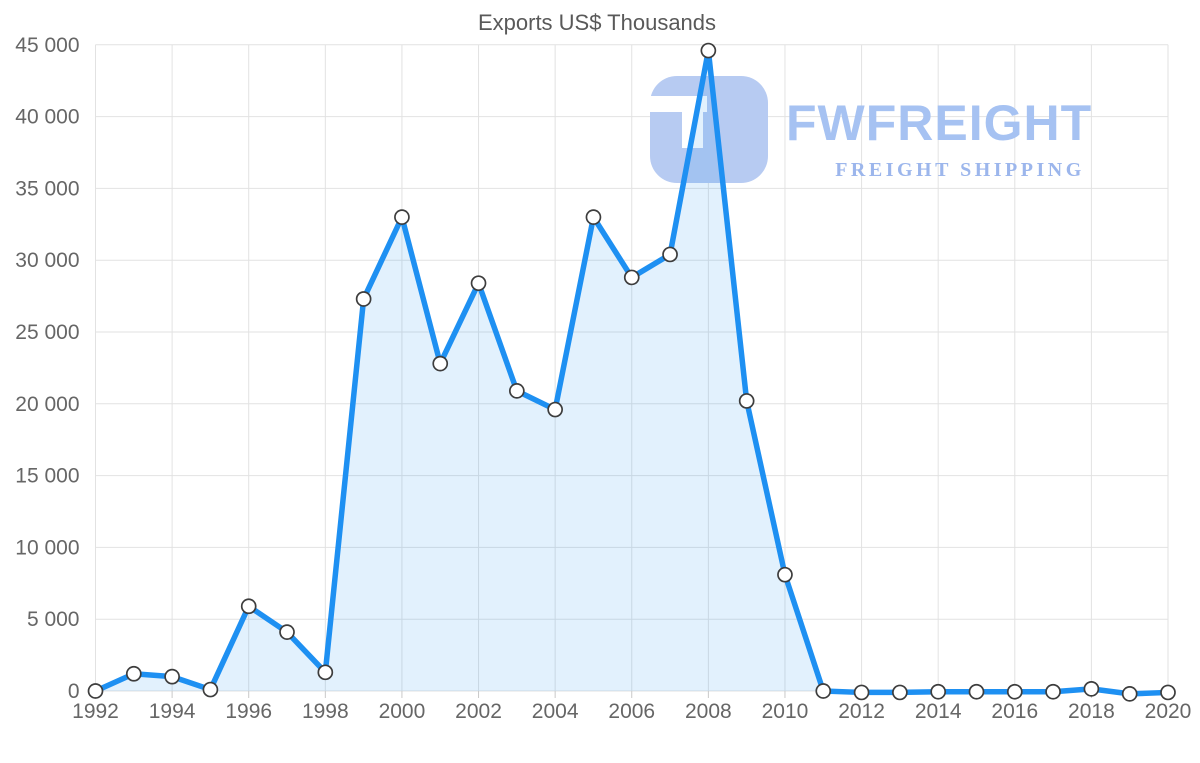 This screenshot has height=763, width=1200. What do you see at coordinates (939, 123) in the screenshot?
I see `watermark-brand-text: FWFREIGHT` at bounding box center [939, 123].